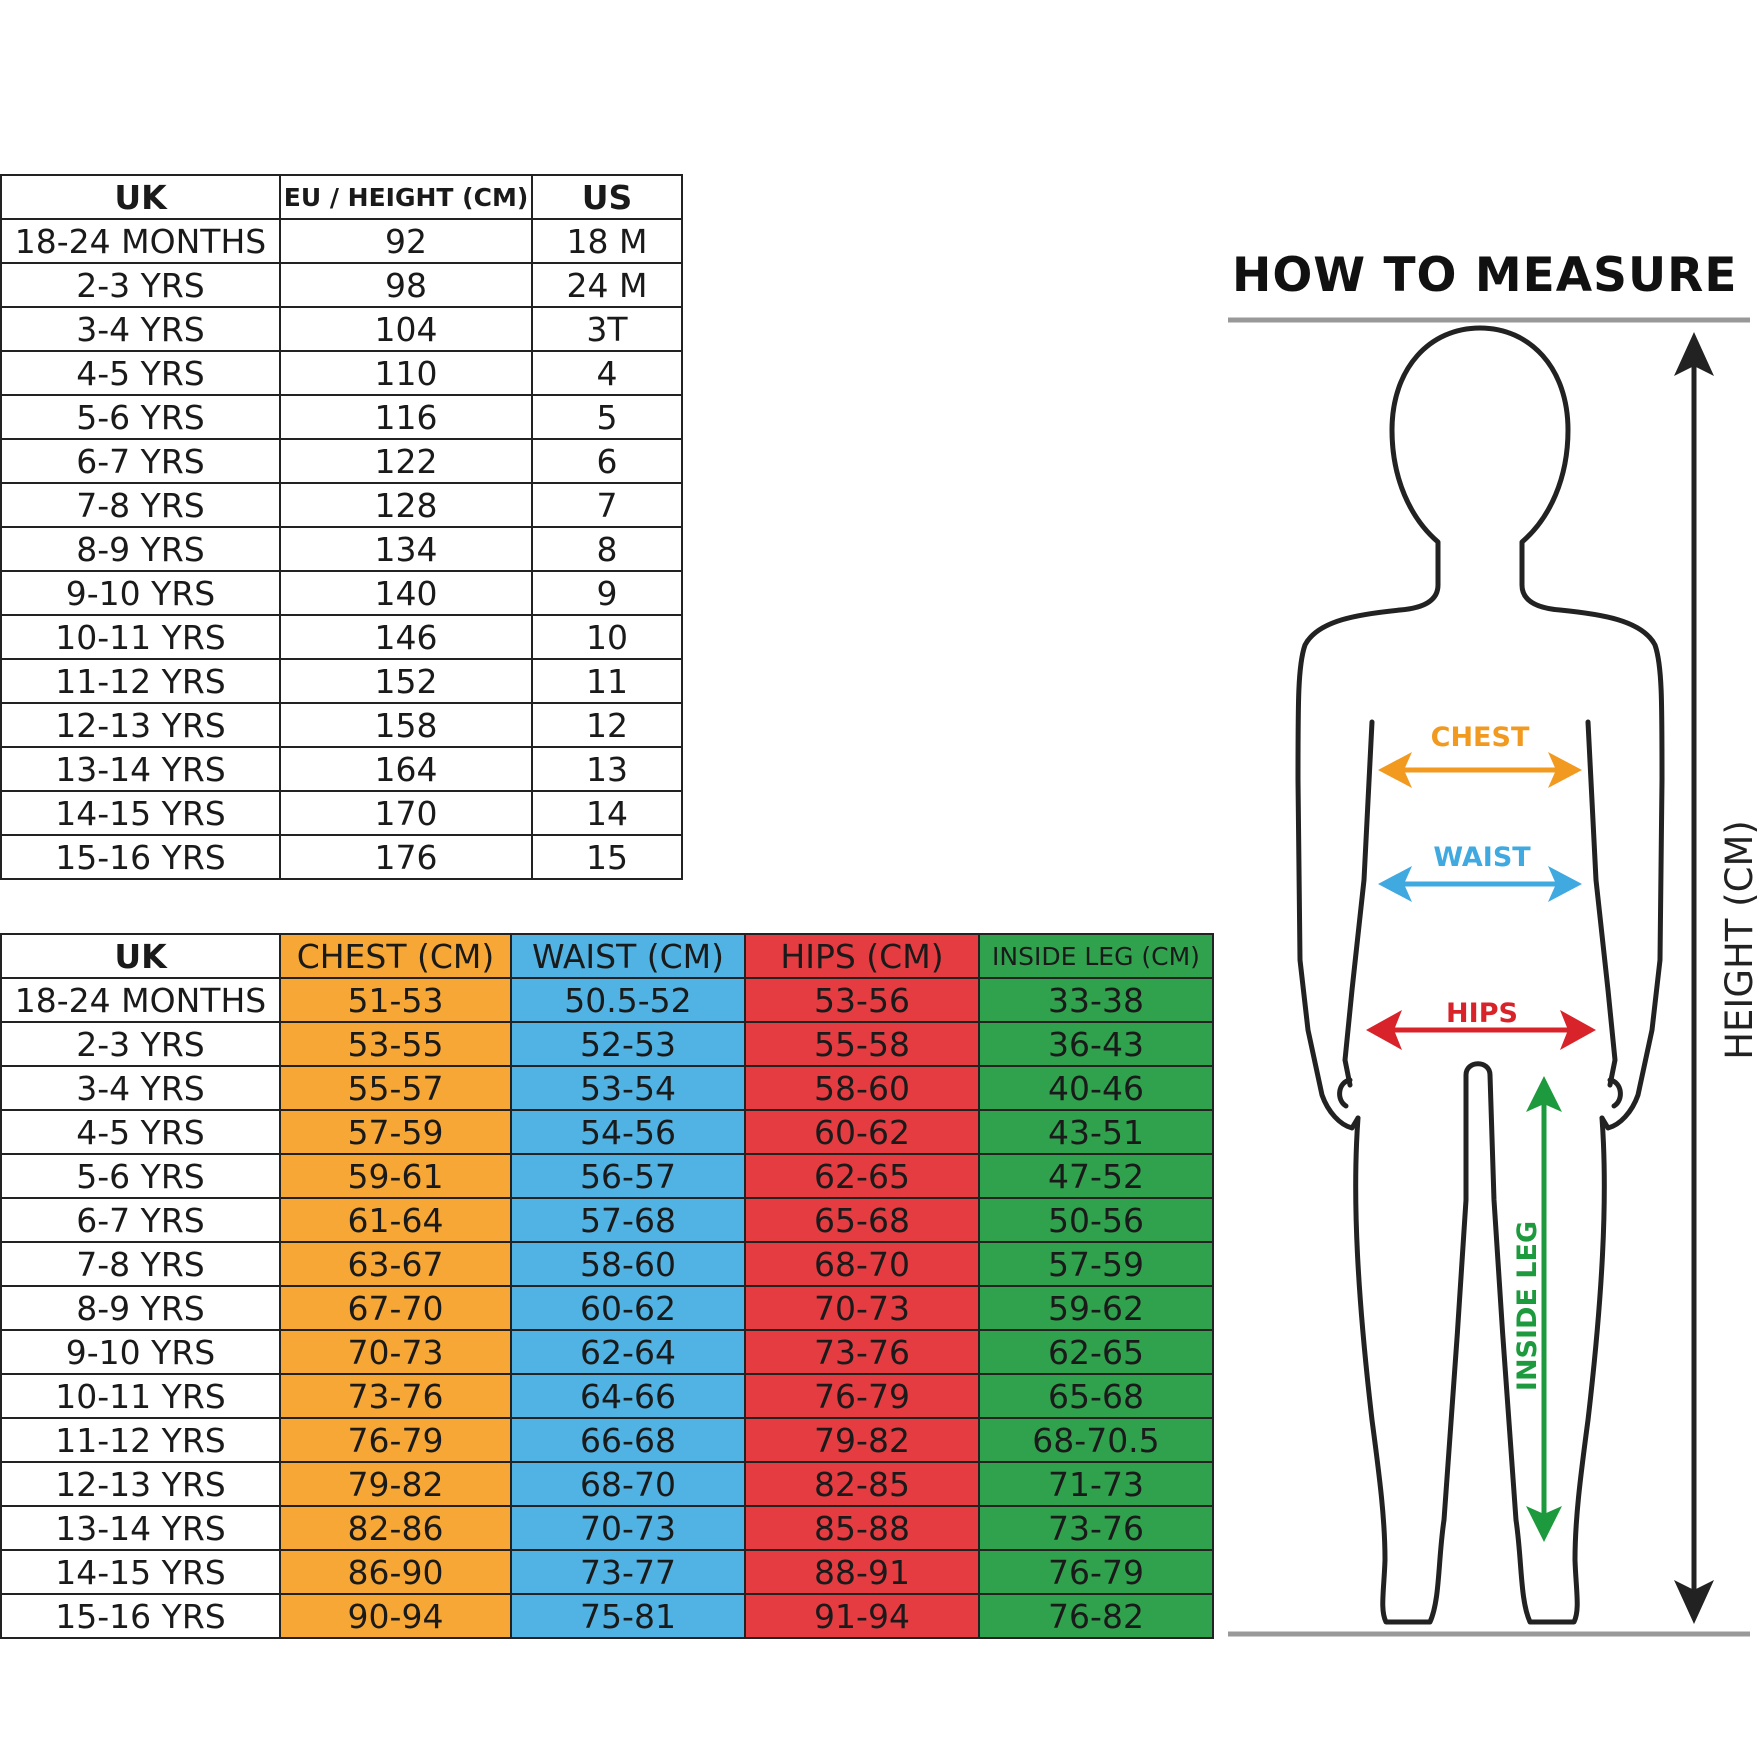 This screenshot has width=1764, height=1764. What do you see at coordinates (607, 1352) in the screenshot?
I see `table-row: 9-10 YRS 70-73 62-64 73-76 62-65` at bounding box center [607, 1352].